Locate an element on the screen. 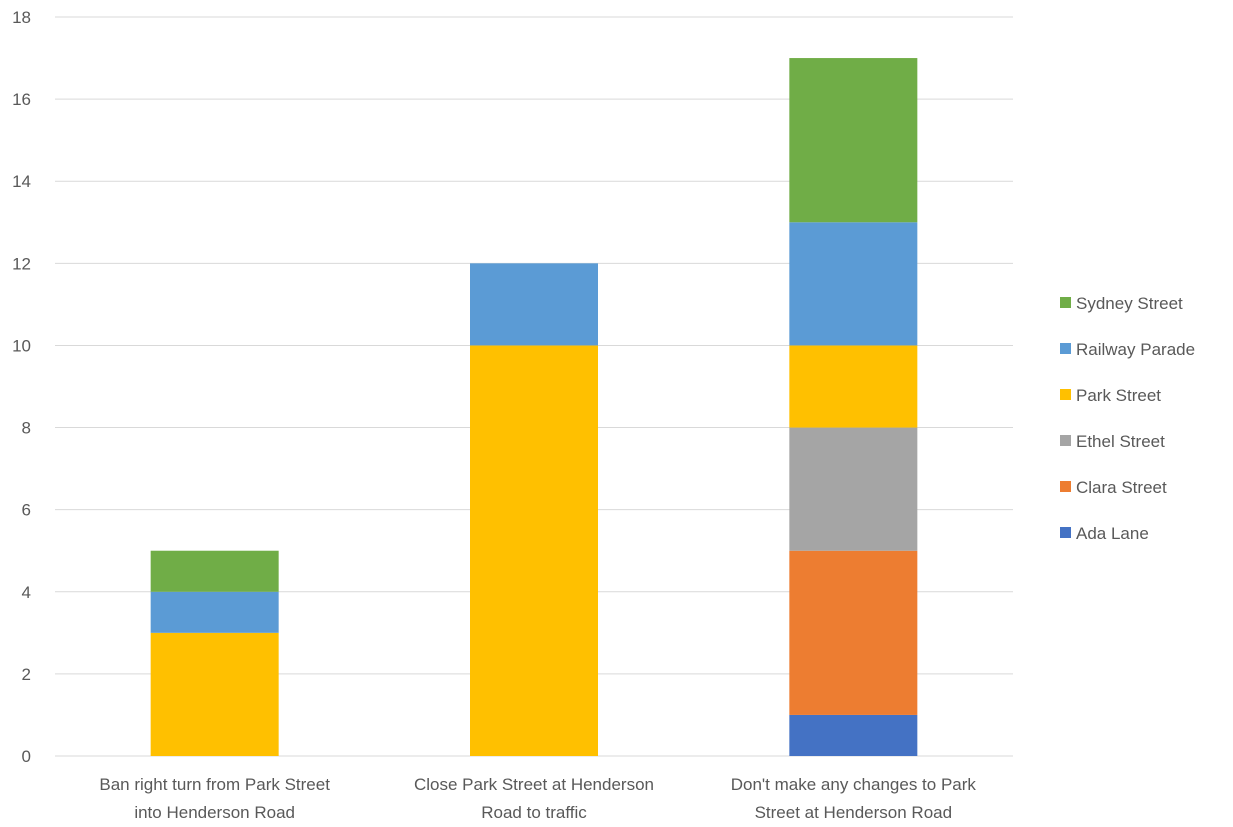 The width and height of the screenshot is (1233, 827). y-axis-tick-labels: 0 2 4 6 8 10 12 14 16 18 is located at coordinates (21, 387).